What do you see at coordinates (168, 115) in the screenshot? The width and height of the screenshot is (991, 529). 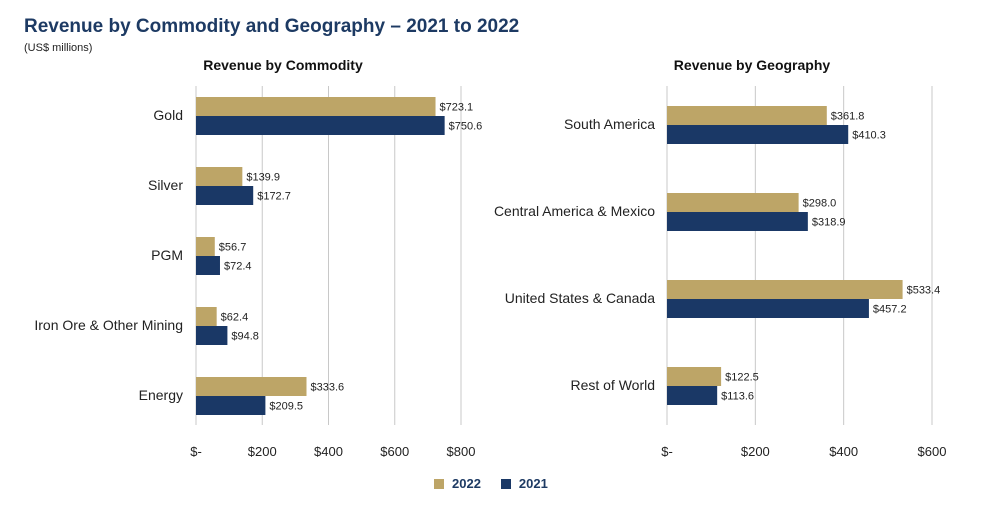 I see `category-label-gold: Gold` at bounding box center [168, 115].